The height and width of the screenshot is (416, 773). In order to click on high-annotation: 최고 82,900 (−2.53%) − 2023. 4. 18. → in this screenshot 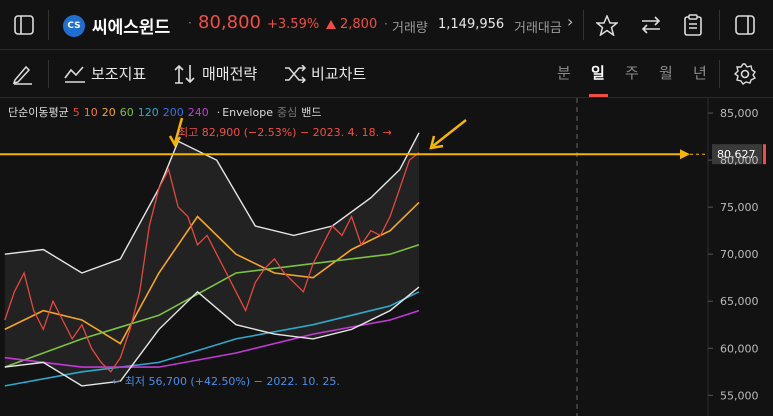, I will do `click(285, 132)`.